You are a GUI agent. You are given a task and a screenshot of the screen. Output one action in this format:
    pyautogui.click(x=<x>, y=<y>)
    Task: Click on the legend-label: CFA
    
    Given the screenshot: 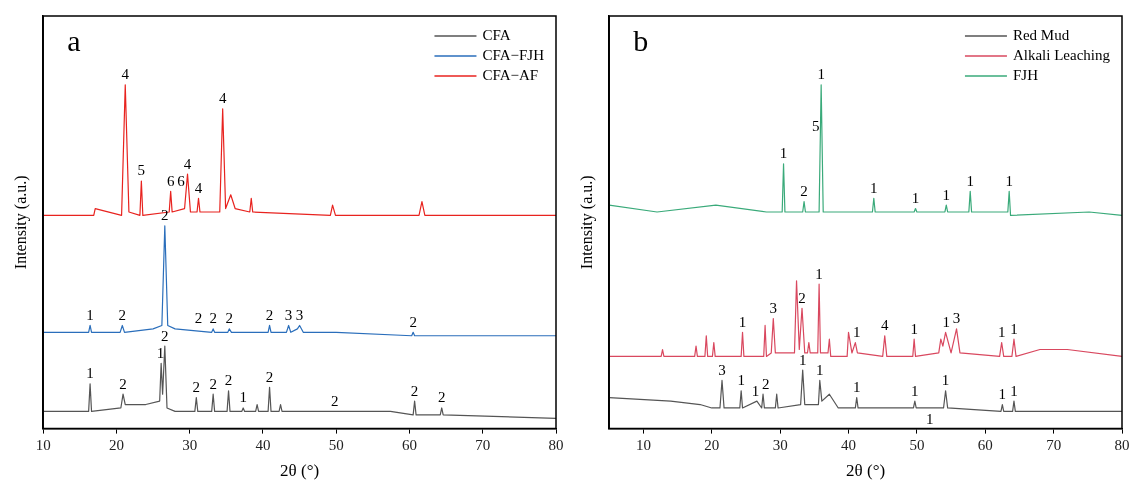 What is the action you would take?
    pyautogui.click(x=496, y=34)
    